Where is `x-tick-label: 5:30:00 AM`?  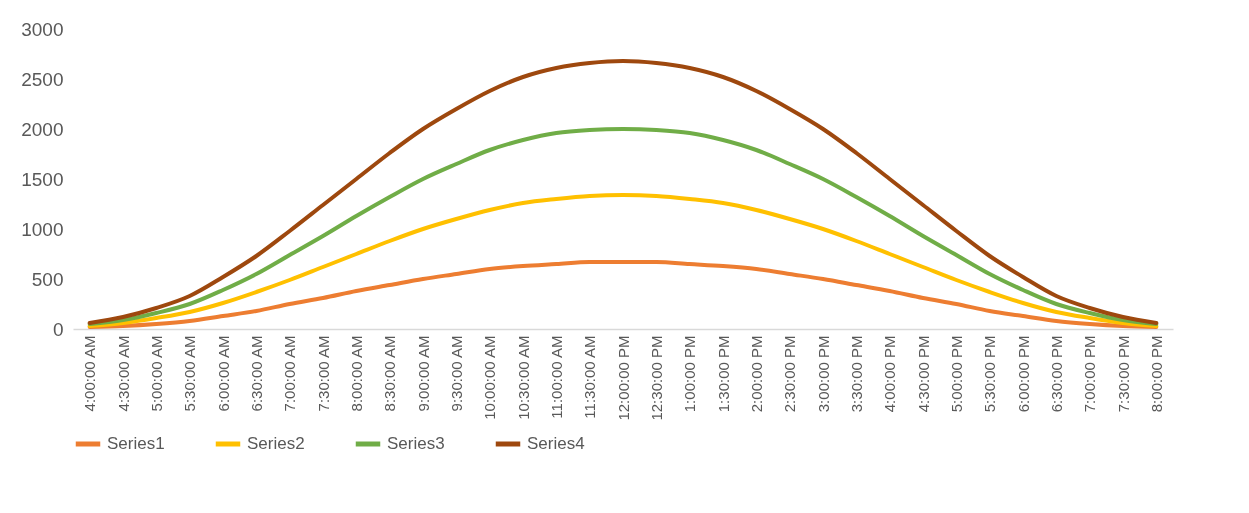 x-tick-label: 5:30:00 AM is located at coordinates (190, 373).